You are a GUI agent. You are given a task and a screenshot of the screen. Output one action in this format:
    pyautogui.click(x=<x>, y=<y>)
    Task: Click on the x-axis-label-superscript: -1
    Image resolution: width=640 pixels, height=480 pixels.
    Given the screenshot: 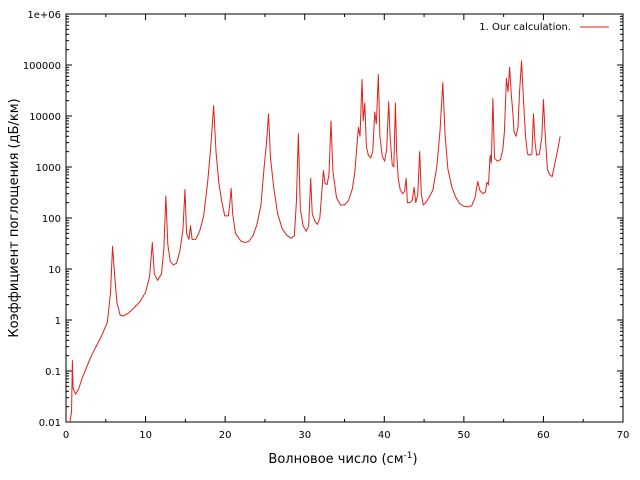 What is the action you would take?
    pyautogui.click(x=408, y=456)
    